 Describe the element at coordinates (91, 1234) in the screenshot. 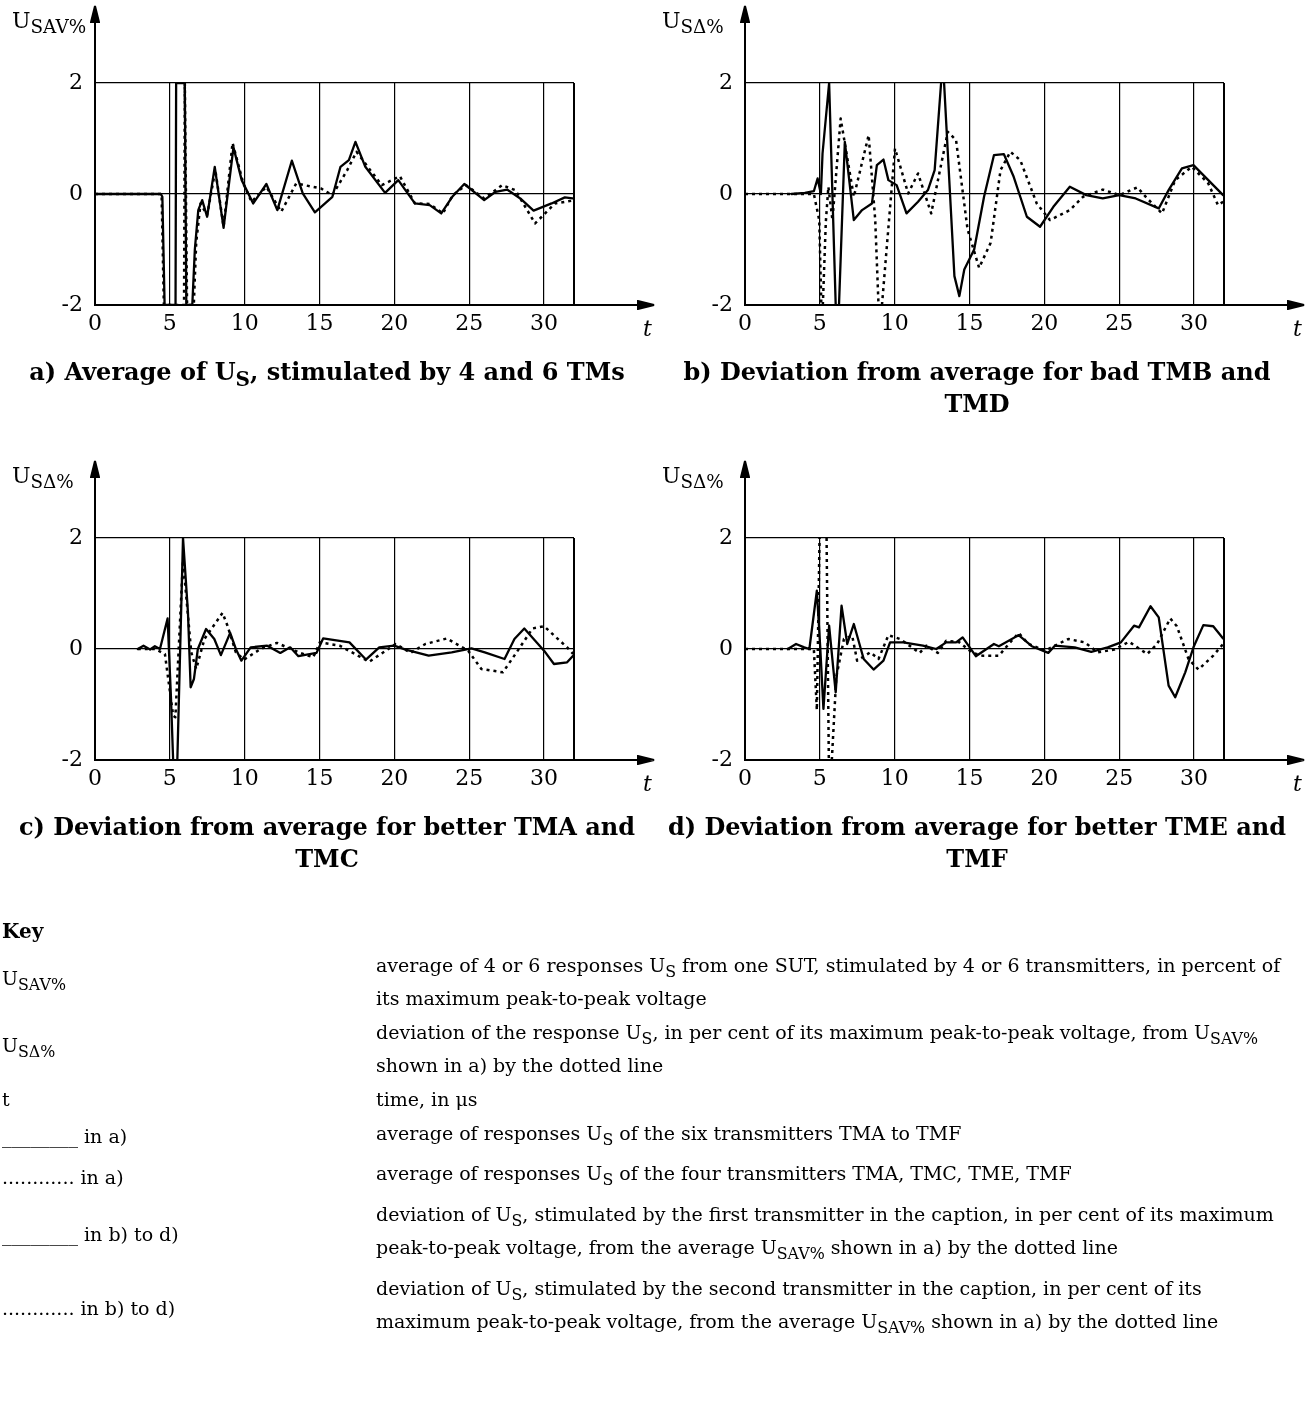

I see `text: ________ in b) to d)` at that location.